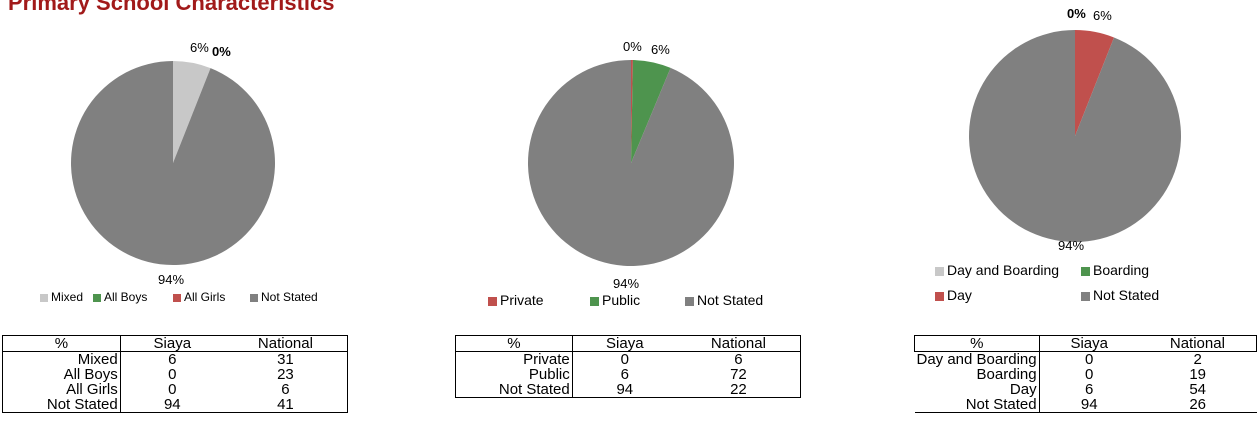  Describe the element at coordinates (1102, 15) in the screenshot. I see `data-label-day: 6%` at that location.